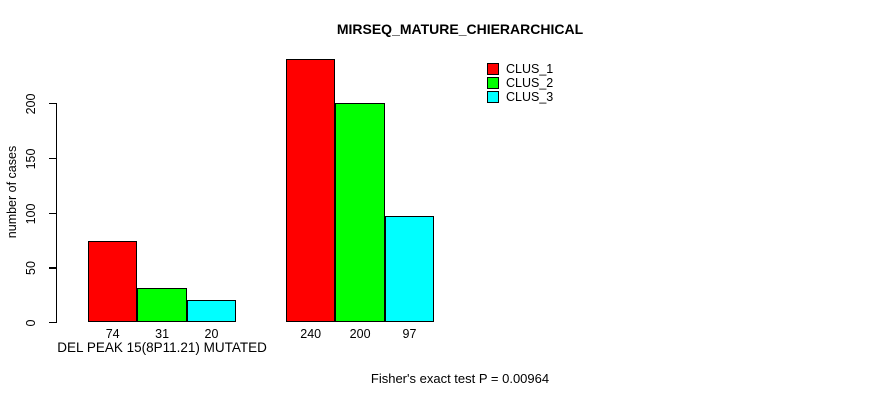  I want to click on bar-clus_2-group1, so click(162, 305).